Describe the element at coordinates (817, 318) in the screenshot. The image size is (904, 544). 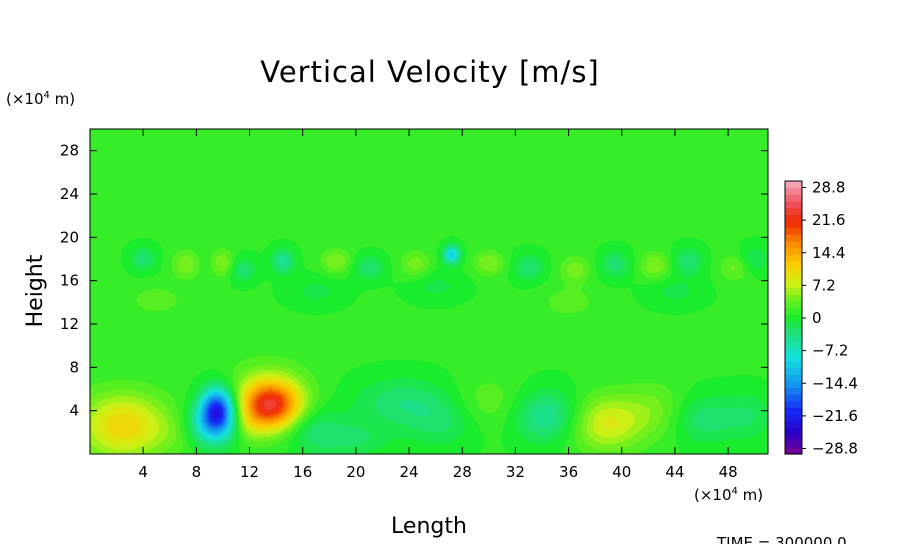
I see `colorbar-tick-label: 0` at that location.